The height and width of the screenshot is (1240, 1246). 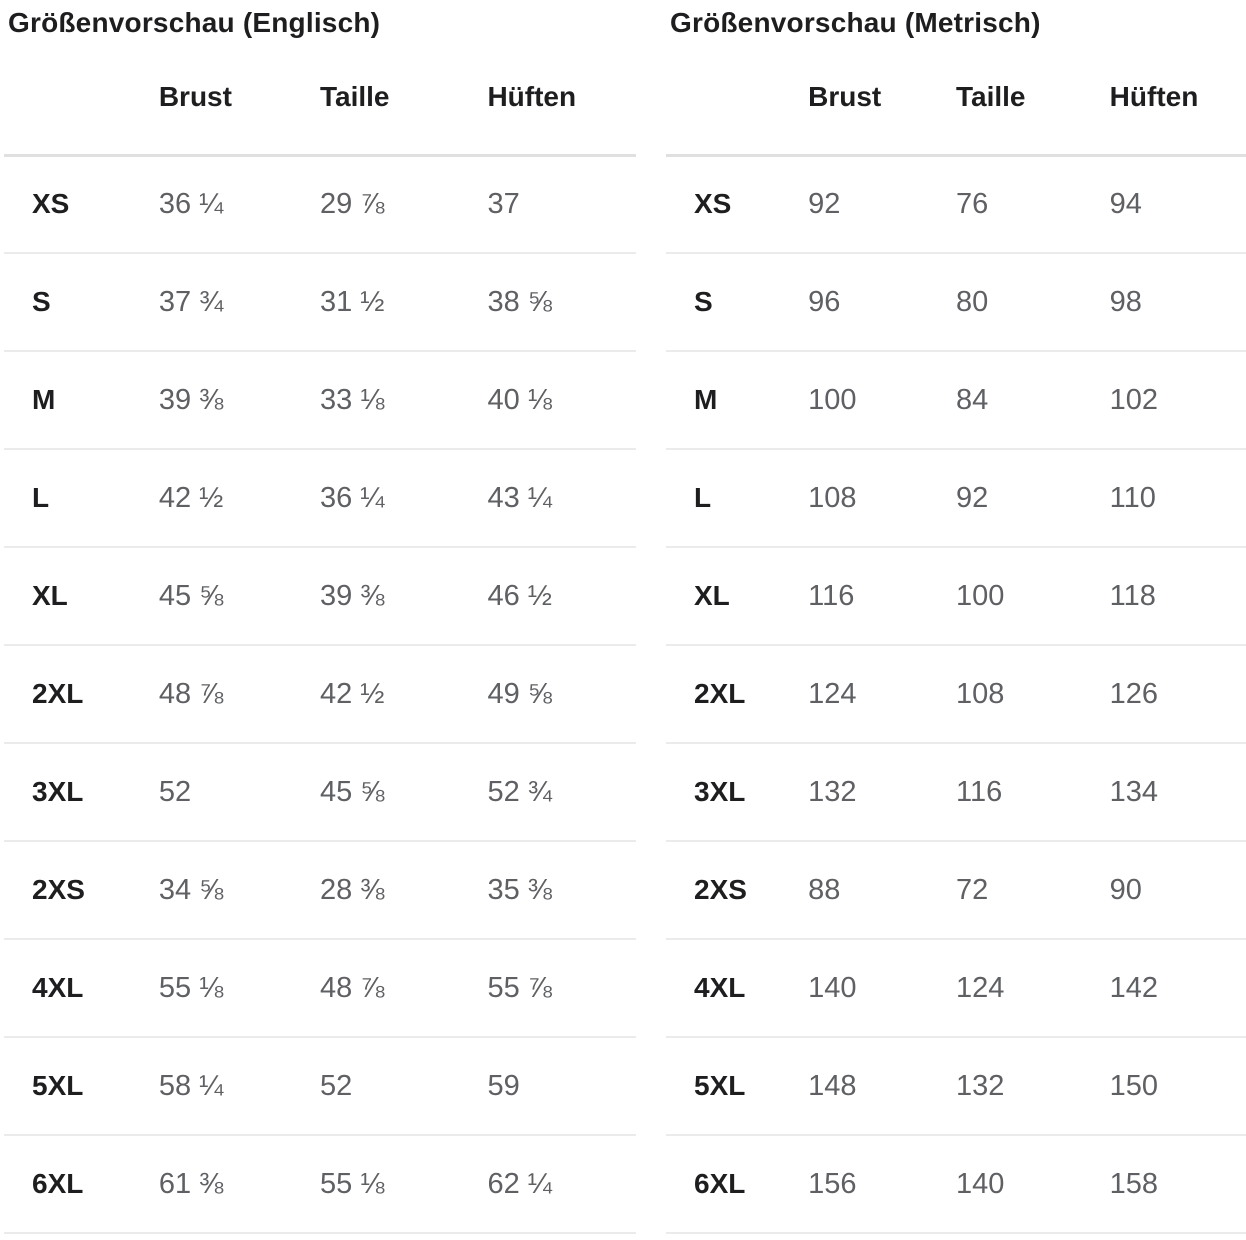 What do you see at coordinates (882, 204) in the screenshot?
I see `measurement-cell-brust: 92` at bounding box center [882, 204].